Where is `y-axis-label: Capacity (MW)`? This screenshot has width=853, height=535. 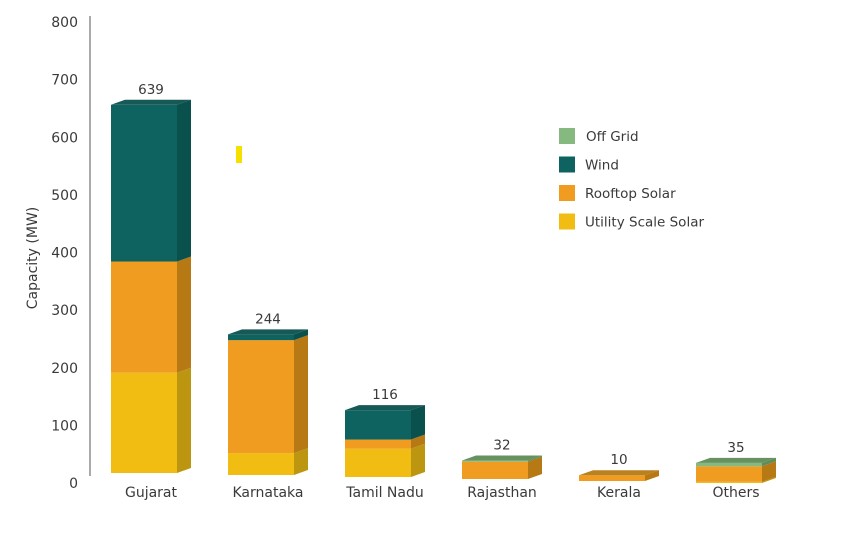 y-axis-label: Capacity (MW) is located at coordinates (33, 258).